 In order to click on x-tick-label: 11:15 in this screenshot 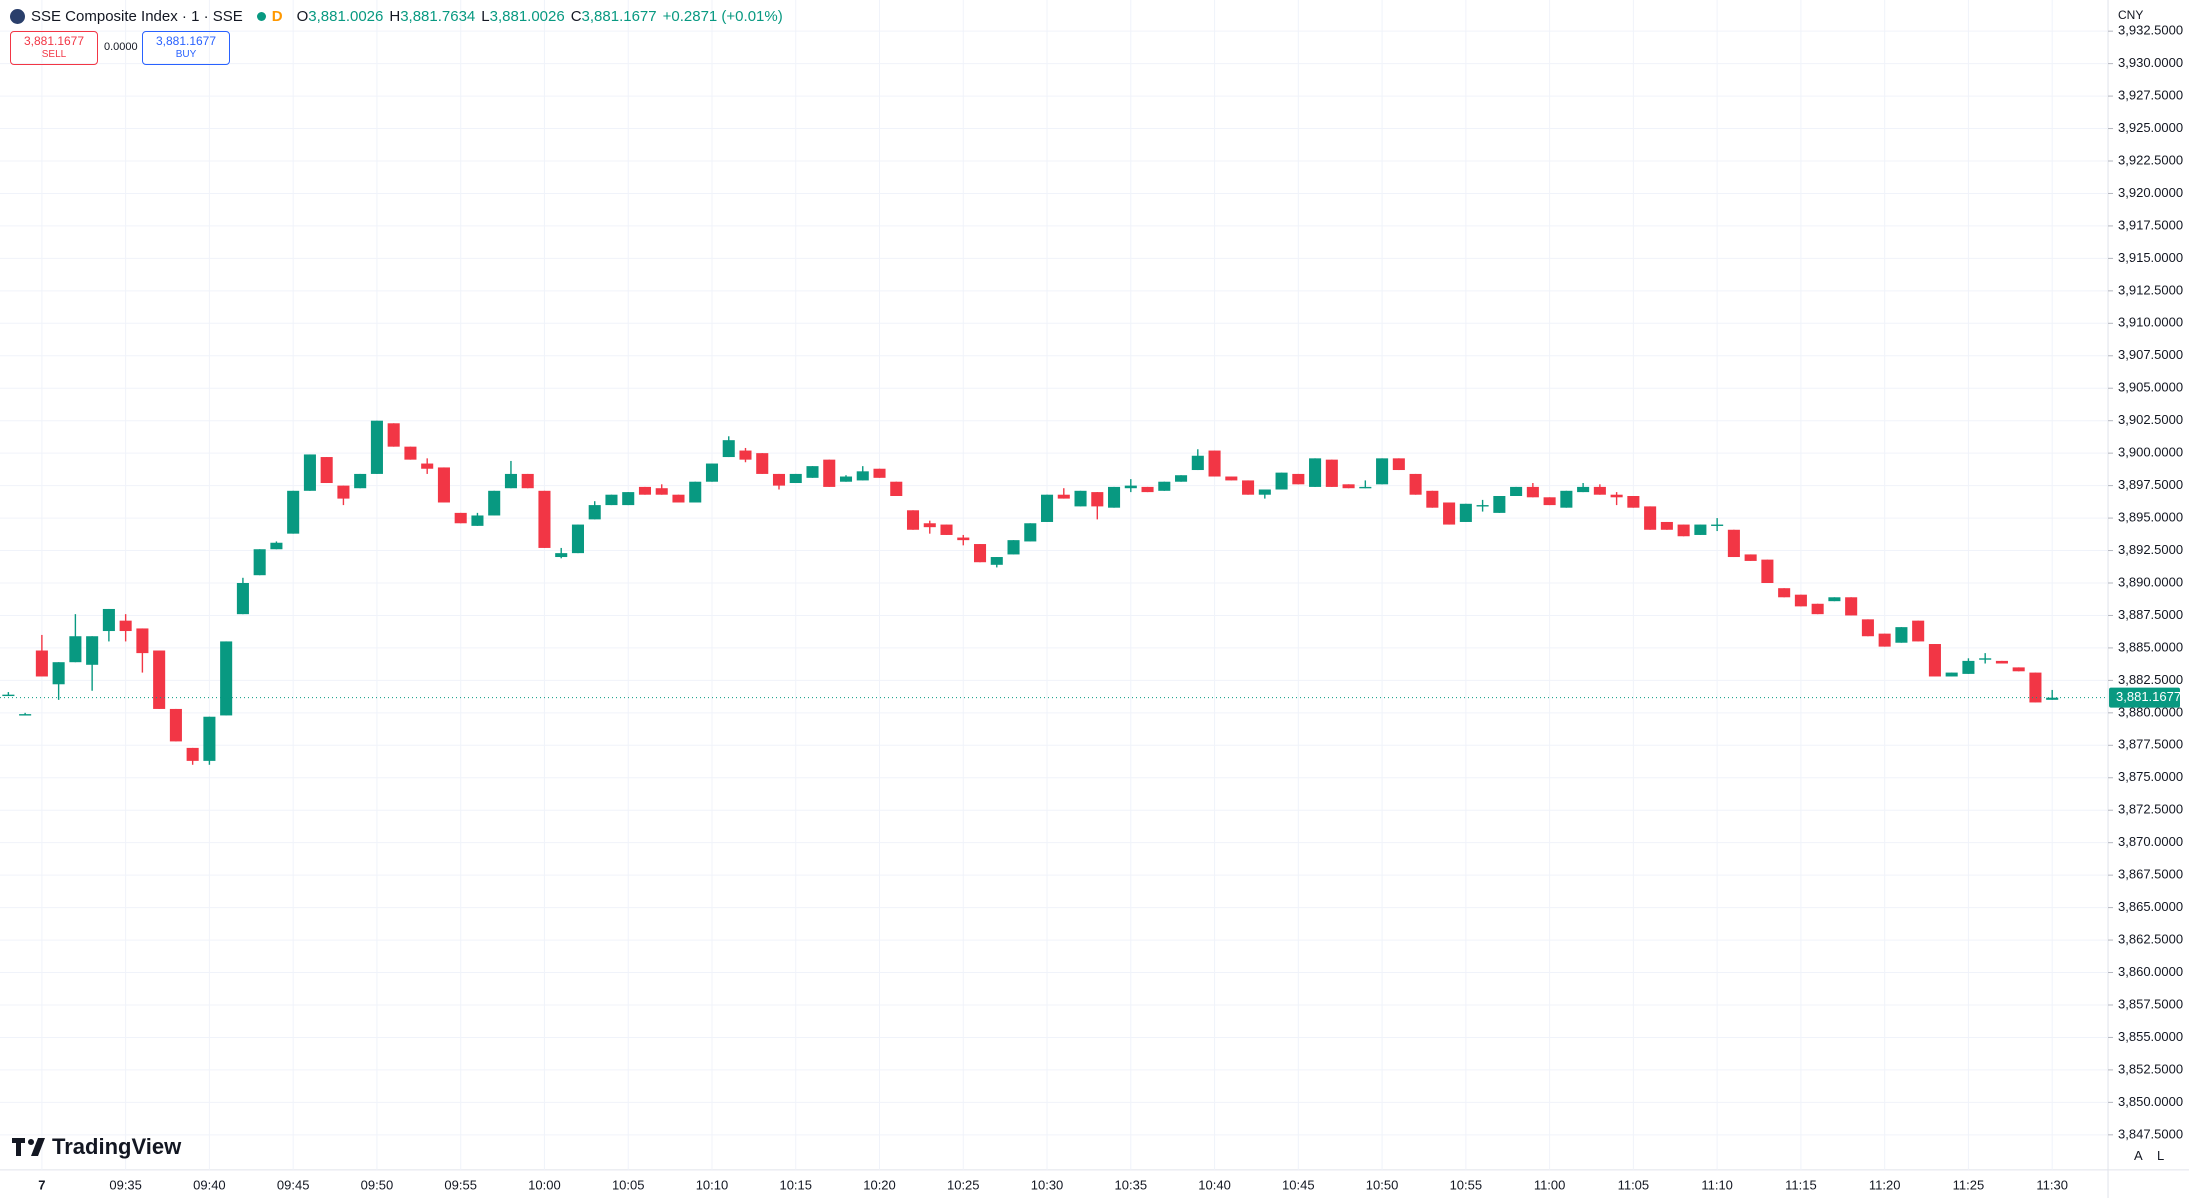, I will do `click(1801, 1184)`.